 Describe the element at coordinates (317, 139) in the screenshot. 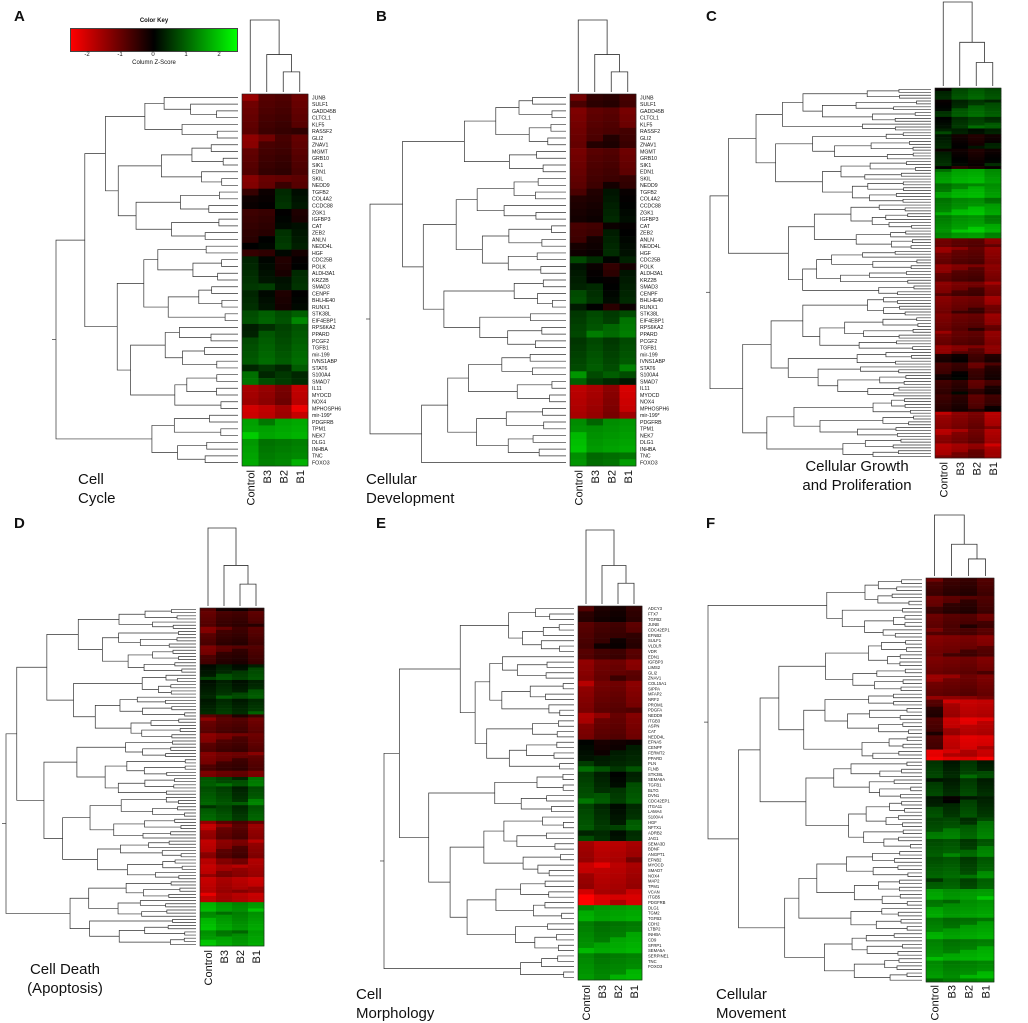

I see `row-label: GLI2` at that location.